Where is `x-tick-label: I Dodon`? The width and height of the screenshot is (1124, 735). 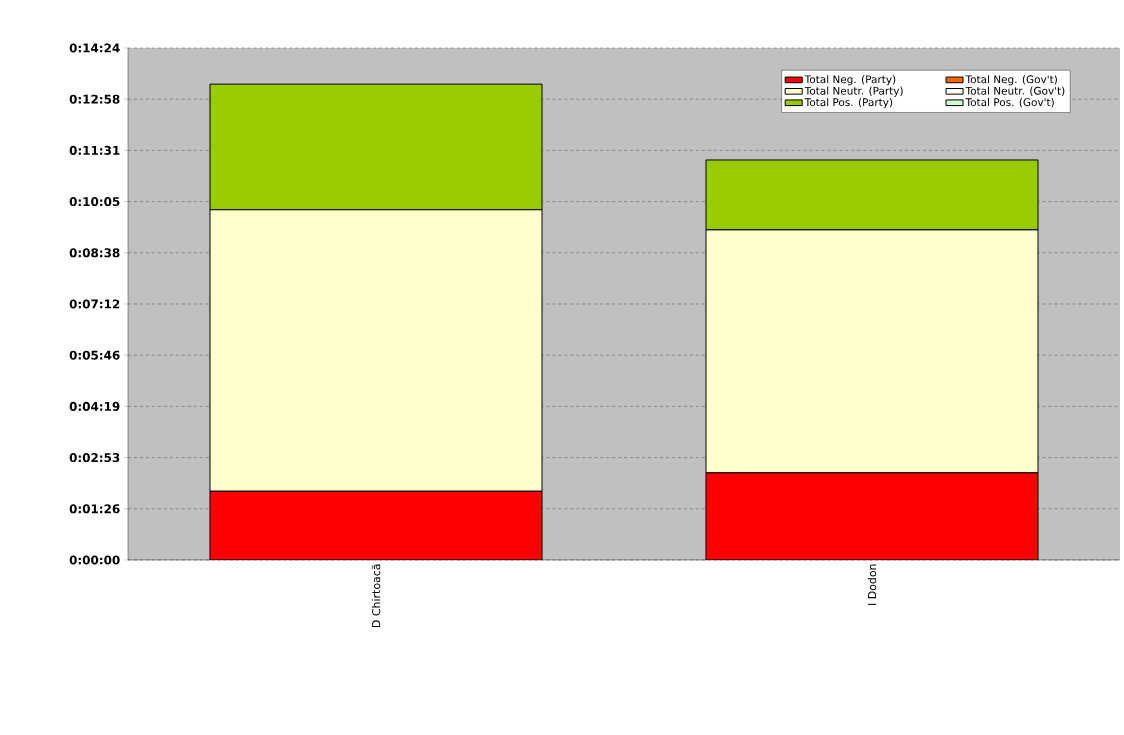
x-tick-label: I Dodon is located at coordinates (872, 584).